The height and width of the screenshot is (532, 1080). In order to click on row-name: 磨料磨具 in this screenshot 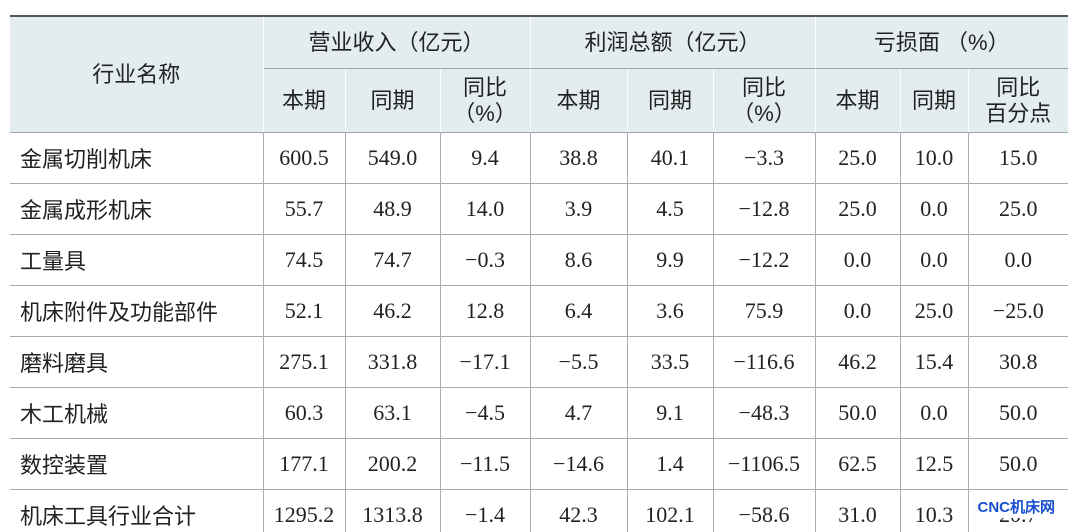, I will do `click(137, 362)`.